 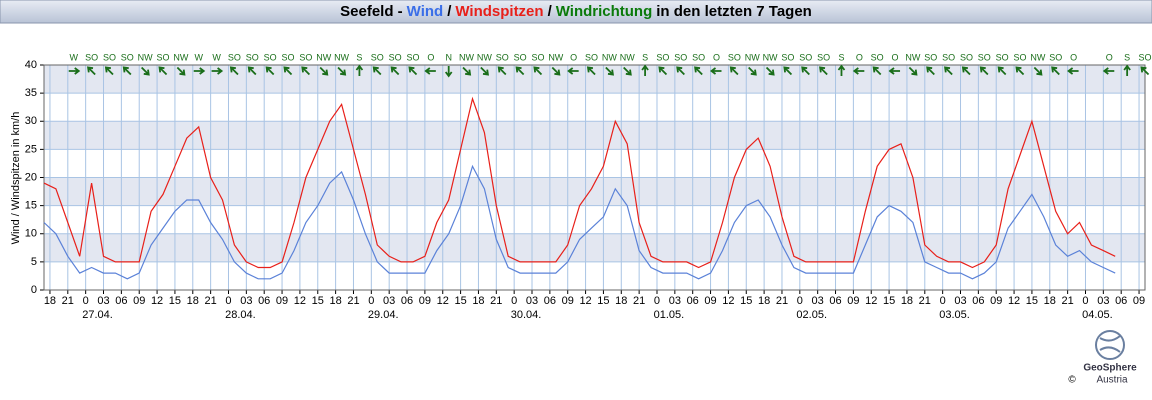 I want to click on date-label: 28.04., so click(x=240, y=315).